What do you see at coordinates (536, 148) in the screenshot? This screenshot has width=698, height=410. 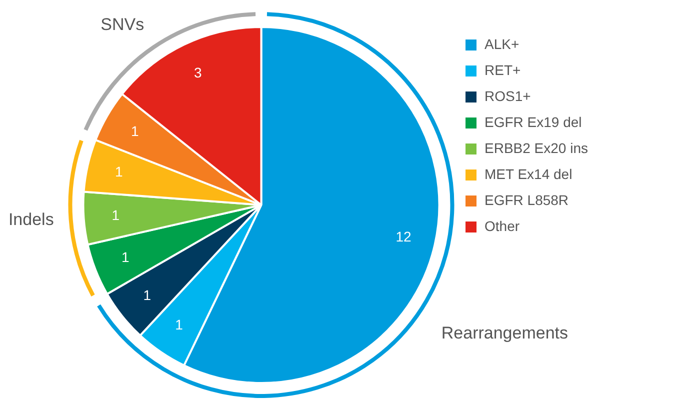 I see `legend-label: ERBB2 Ex20 ins` at bounding box center [536, 148].